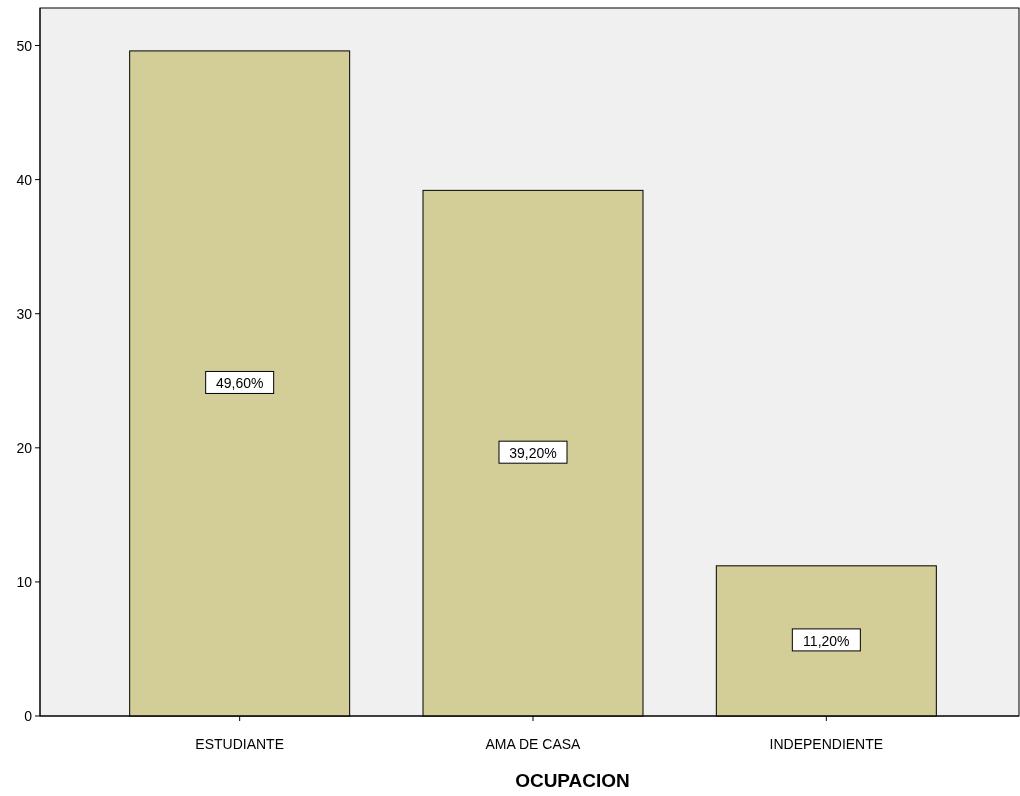 This screenshot has height=796, width=1020. Describe the element at coordinates (533, 453) in the screenshot. I see `data-label: 39,20%` at that location.